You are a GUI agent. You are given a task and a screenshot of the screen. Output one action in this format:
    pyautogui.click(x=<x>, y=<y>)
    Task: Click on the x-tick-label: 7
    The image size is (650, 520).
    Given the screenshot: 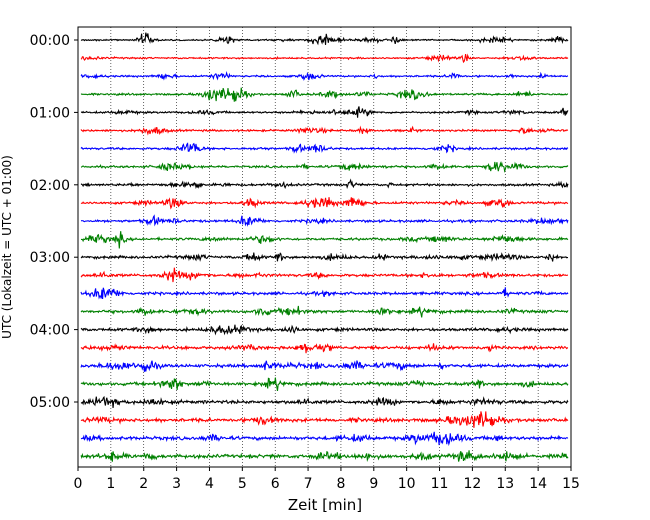 What is the action you would take?
    pyautogui.click(x=308, y=484)
    